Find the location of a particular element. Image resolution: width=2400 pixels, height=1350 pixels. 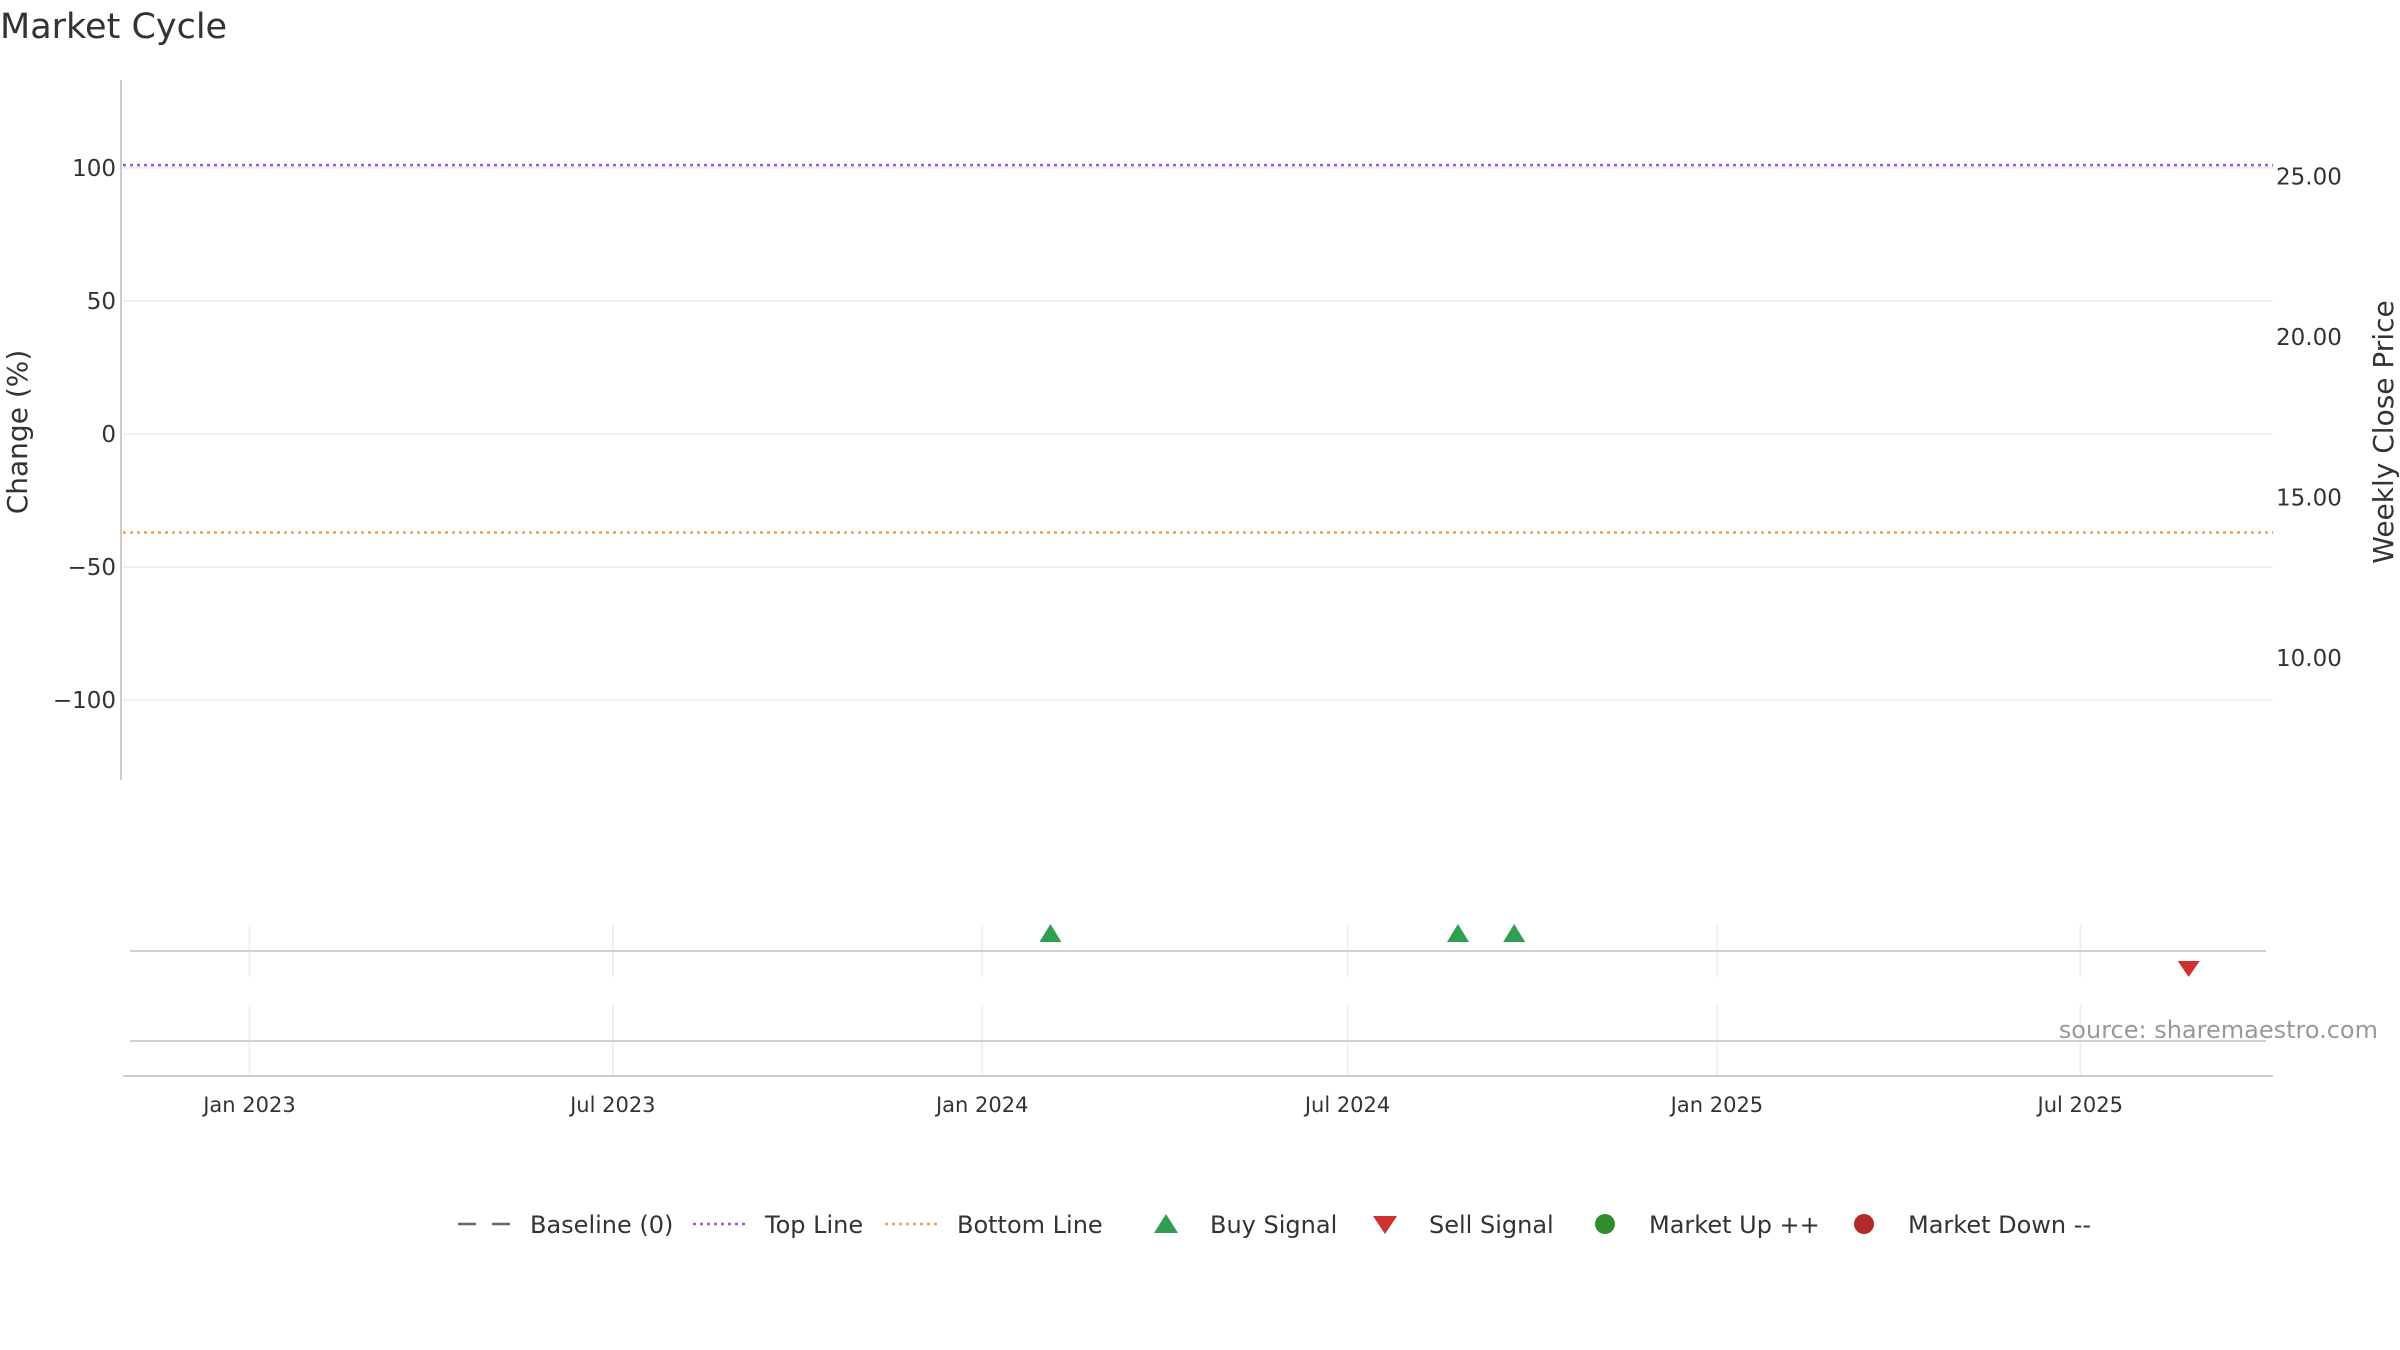

x-tick-label: Jan 2024 is located at coordinates (981, 1105).